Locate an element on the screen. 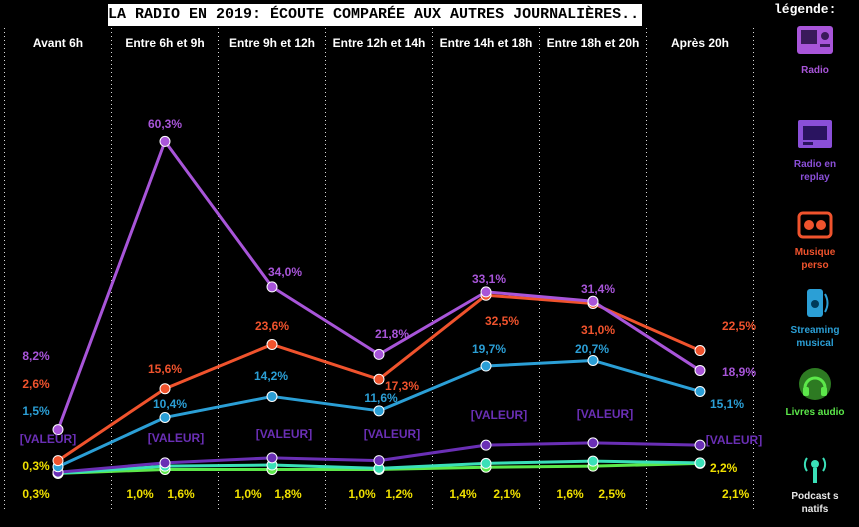 The height and width of the screenshot is (527, 859). data-label: 14,2% is located at coordinates (271, 376).